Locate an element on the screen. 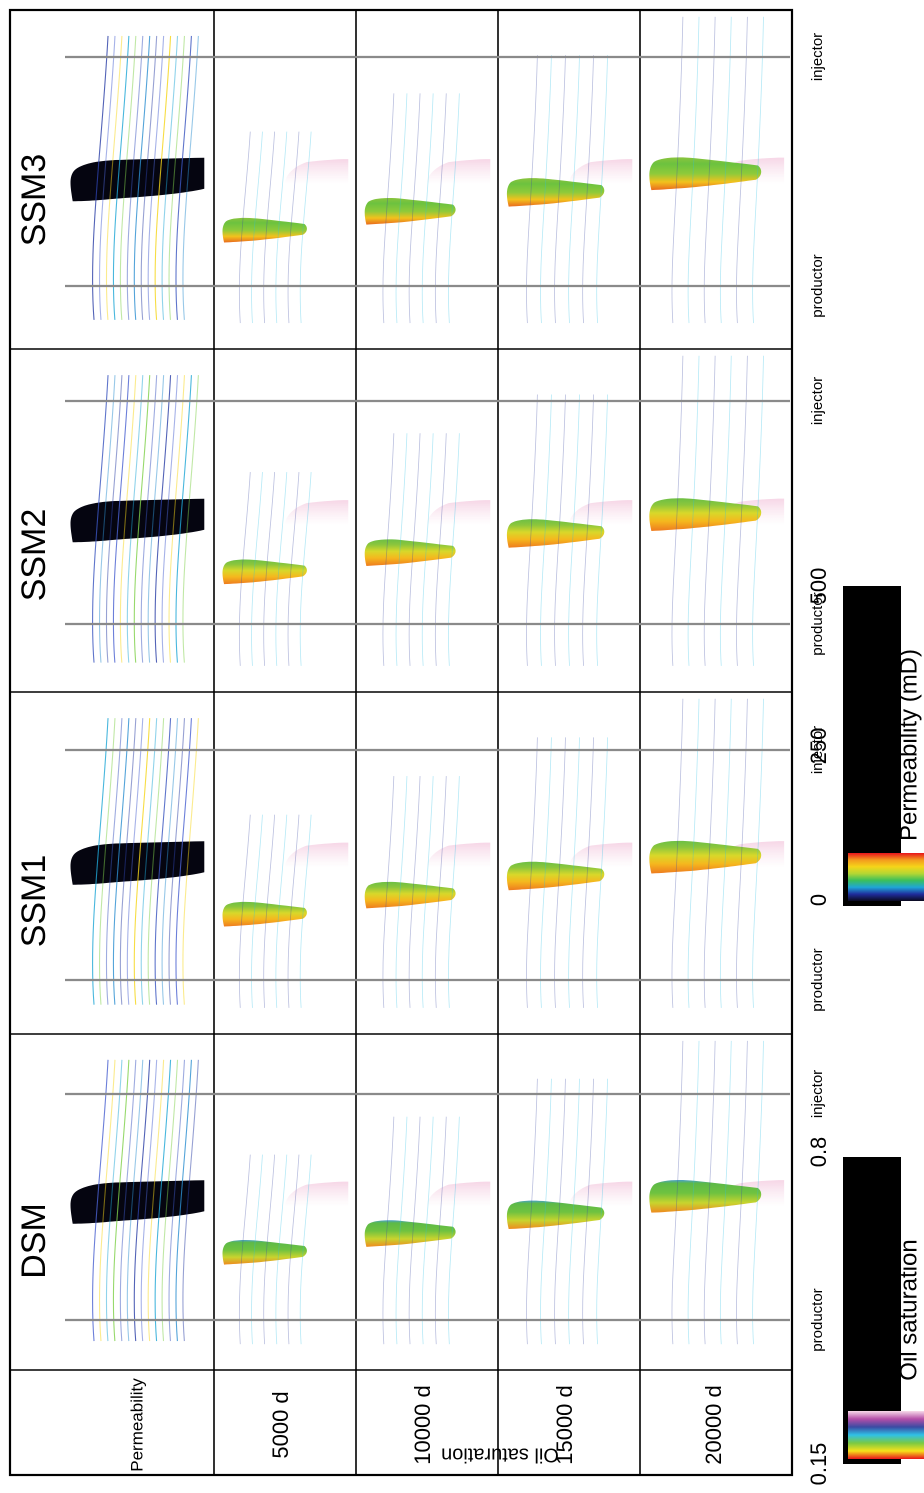 Image resolution: width=924 pixels, height=1493 pixels. column-title: SSM3 is located at coordinates (34, 200).